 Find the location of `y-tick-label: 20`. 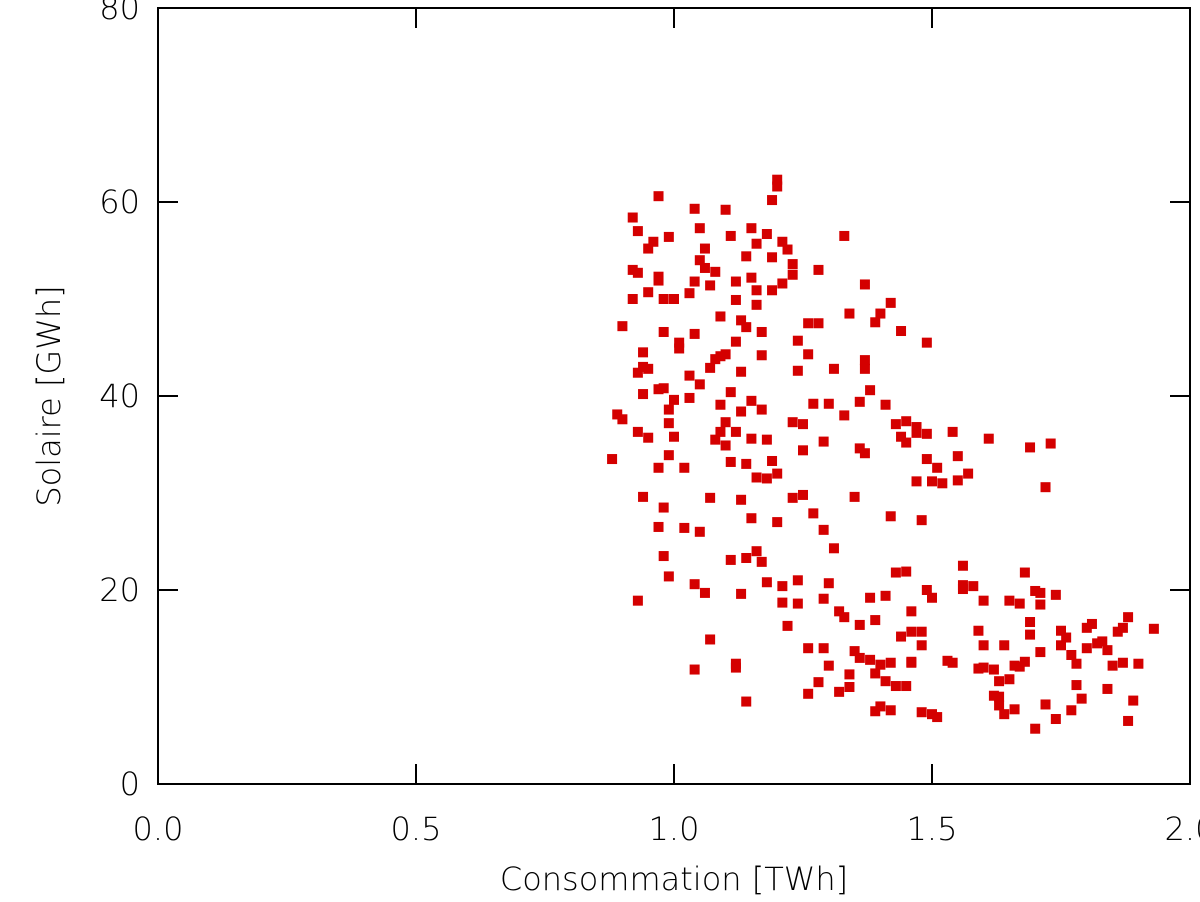

y-tick-label: 20 is located at coordinates (119, 590).